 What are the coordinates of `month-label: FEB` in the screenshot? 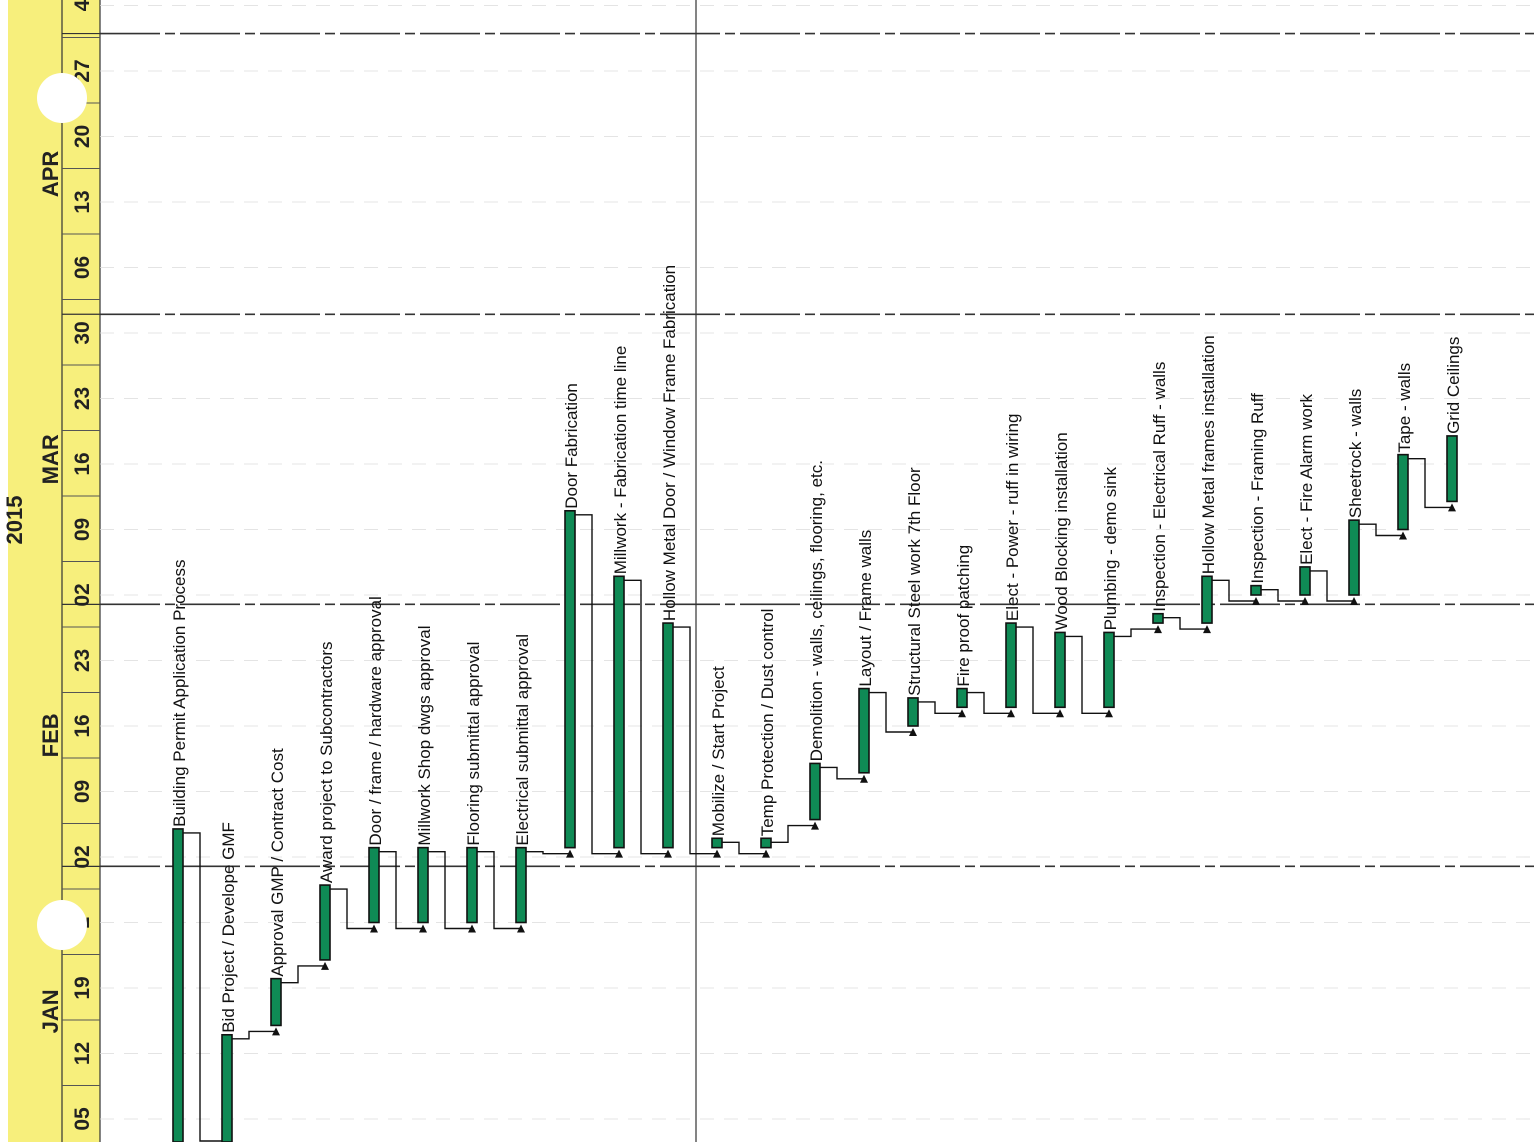 It's located at (50, 735).